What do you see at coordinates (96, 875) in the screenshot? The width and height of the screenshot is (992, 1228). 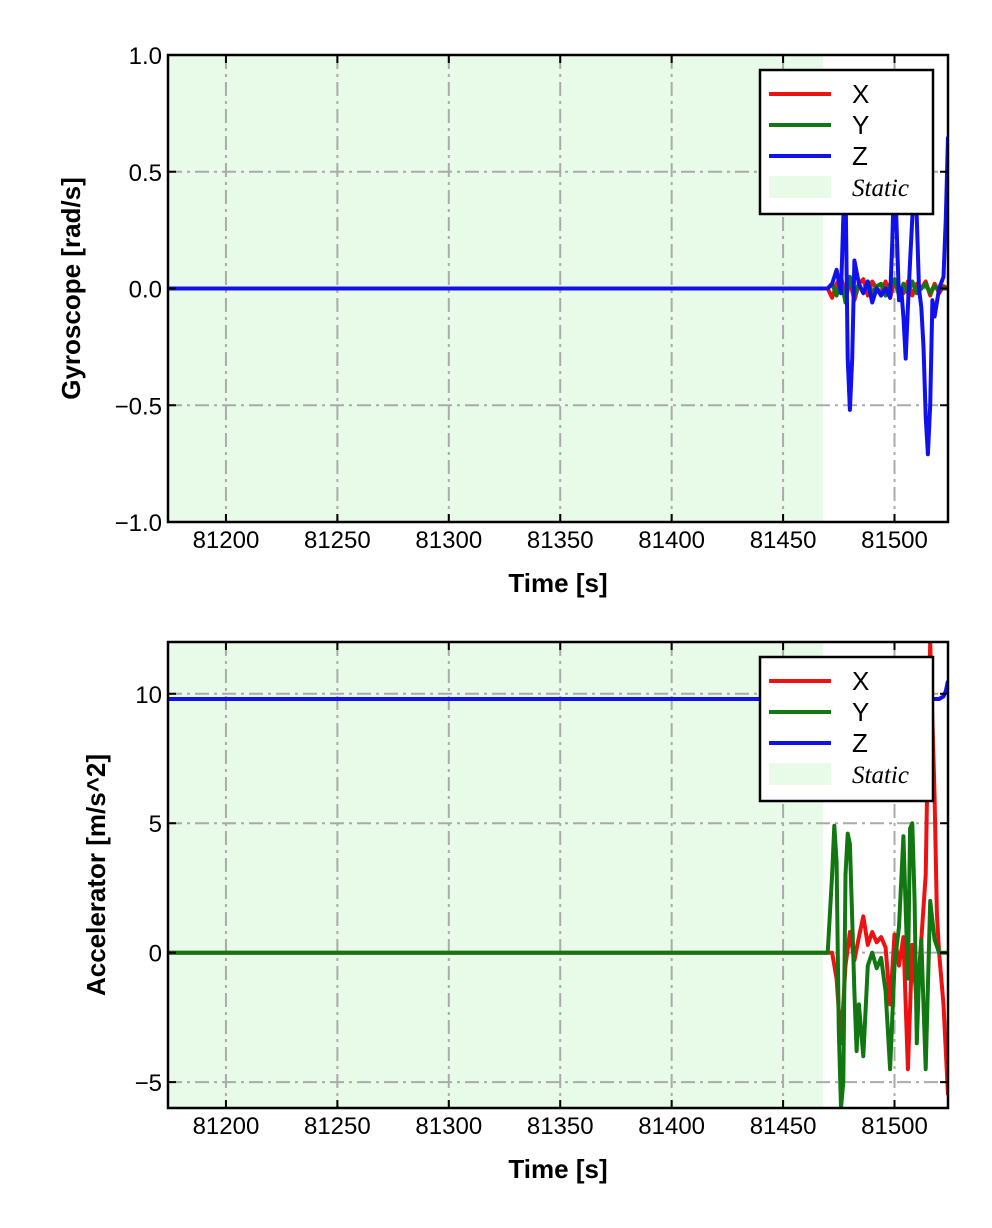 I see `y-axis-label: Accelerator [m/s^2]` at bounding box center [96, 875].